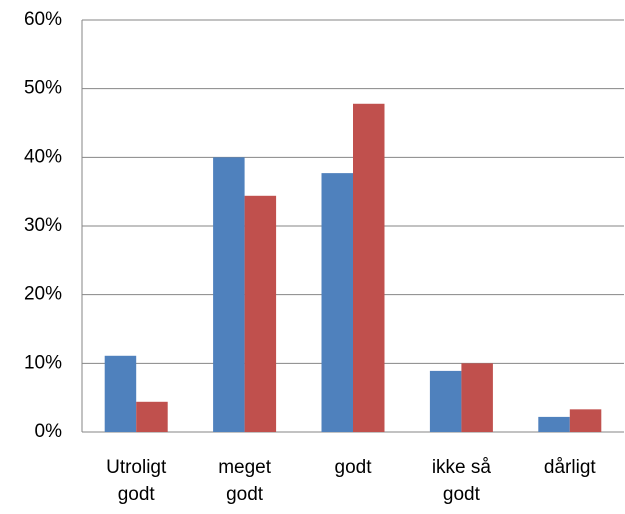 The width and height of the screenshot is (625, 514). What do you see at coordinates (569, 467) in the screenshot?
I see `x-tick-label: dårligt` at bounding box center [569, 467].